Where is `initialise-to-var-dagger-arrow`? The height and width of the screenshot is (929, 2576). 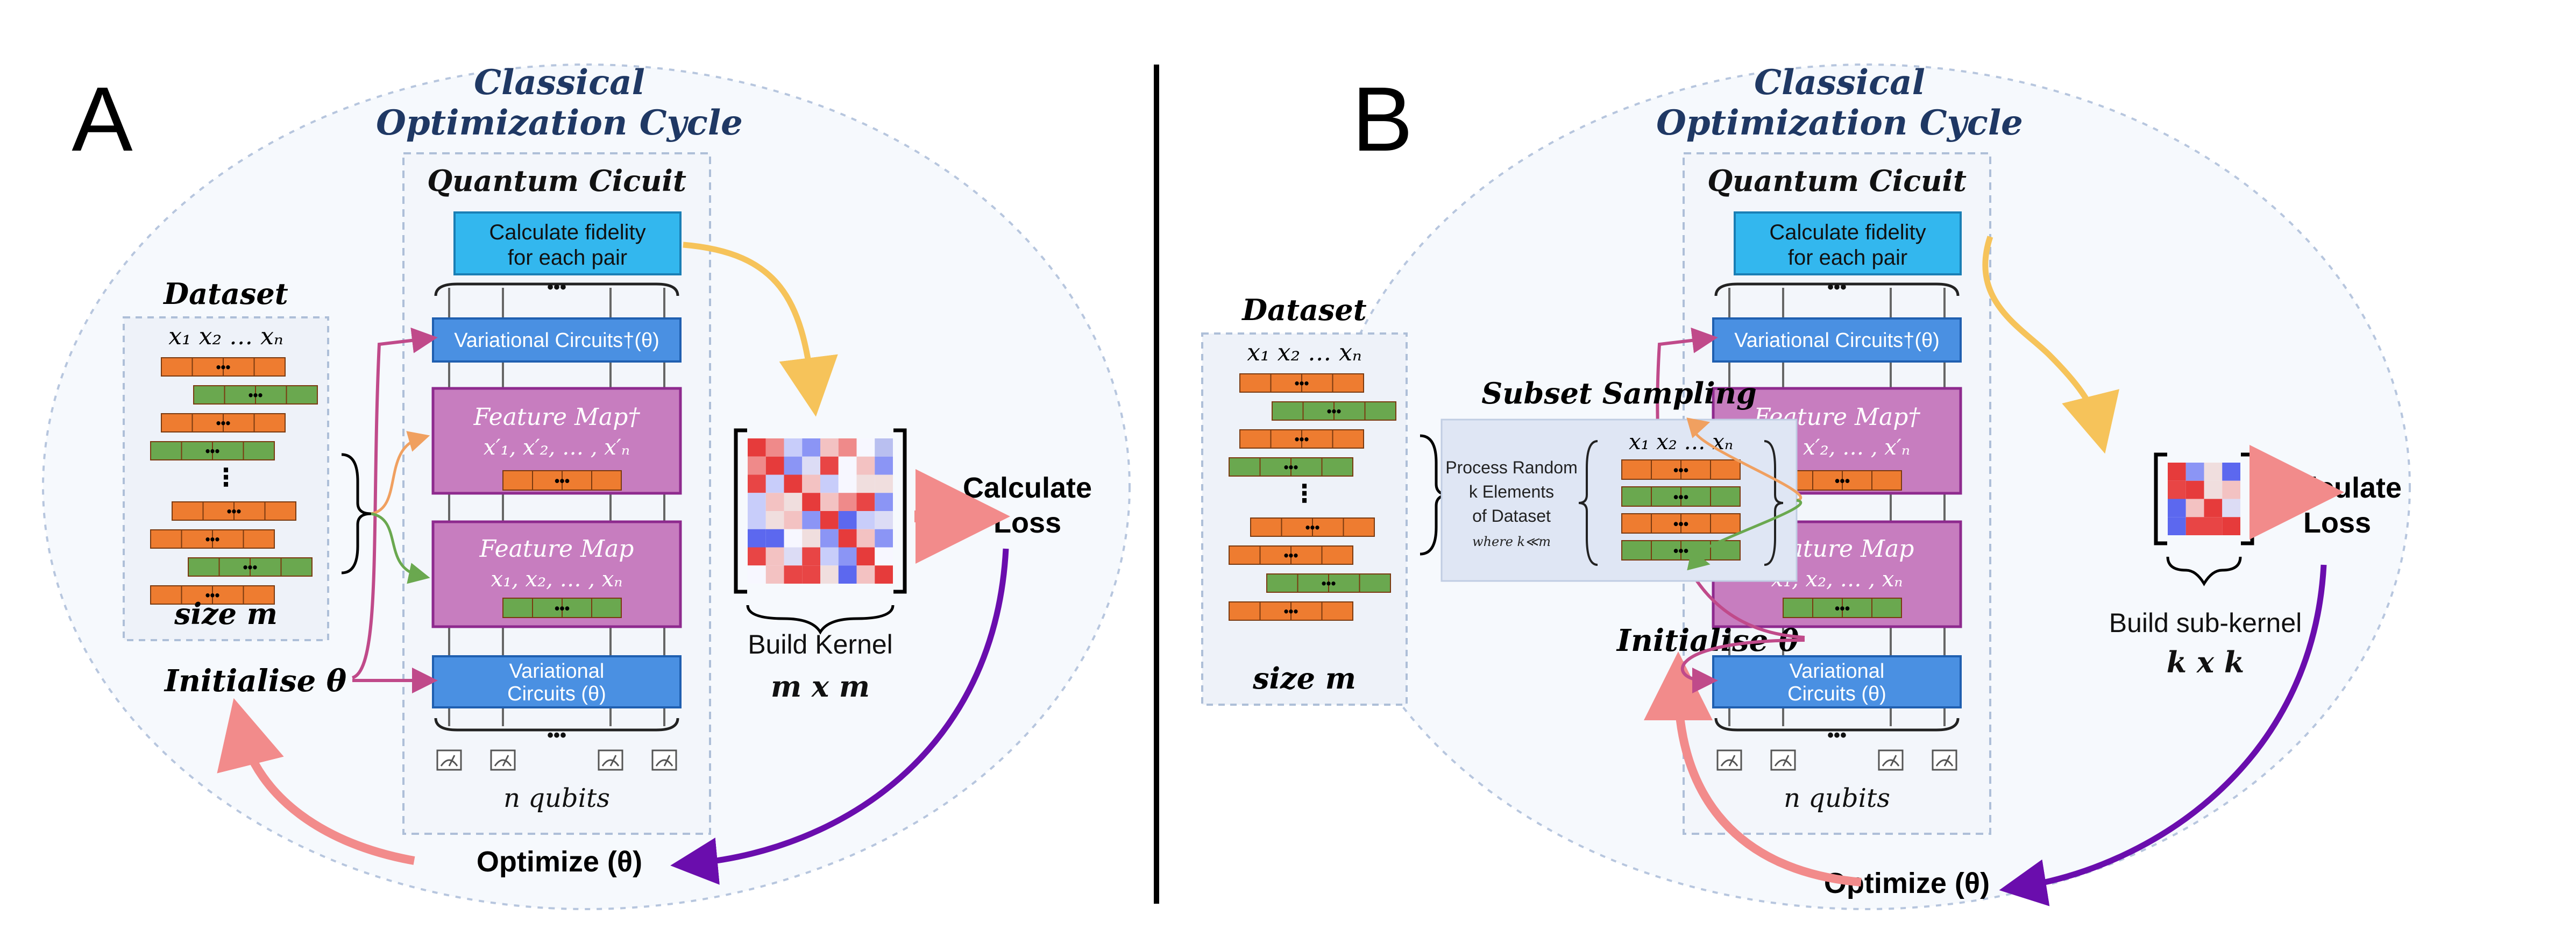
initialise-to-var-dagger-arrow is located at coordinates (394, 503).